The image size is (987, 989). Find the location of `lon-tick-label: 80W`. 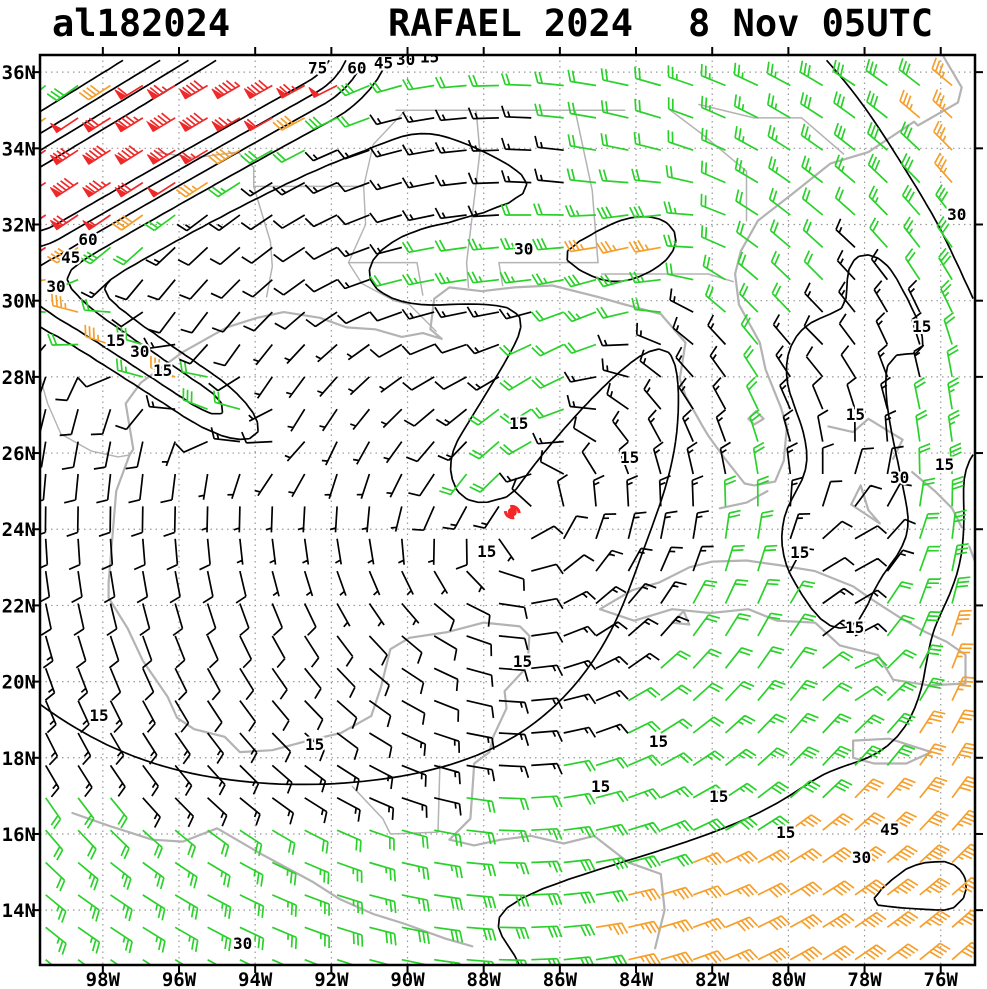

lon-tick-label: 80W is located at coordinates (788, 979).